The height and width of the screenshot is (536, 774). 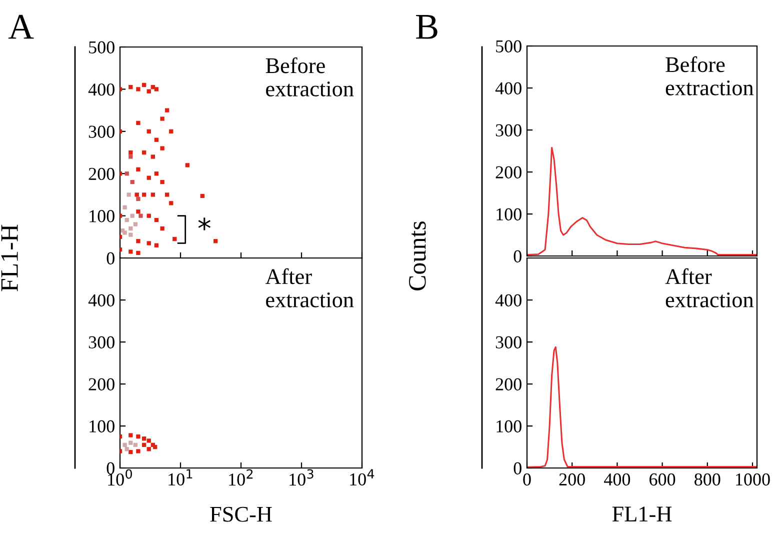 What do you see at coordinates (707, 479) in the screenshot?
I see `x-tick-label: 800` at bounding box center [707, 479].